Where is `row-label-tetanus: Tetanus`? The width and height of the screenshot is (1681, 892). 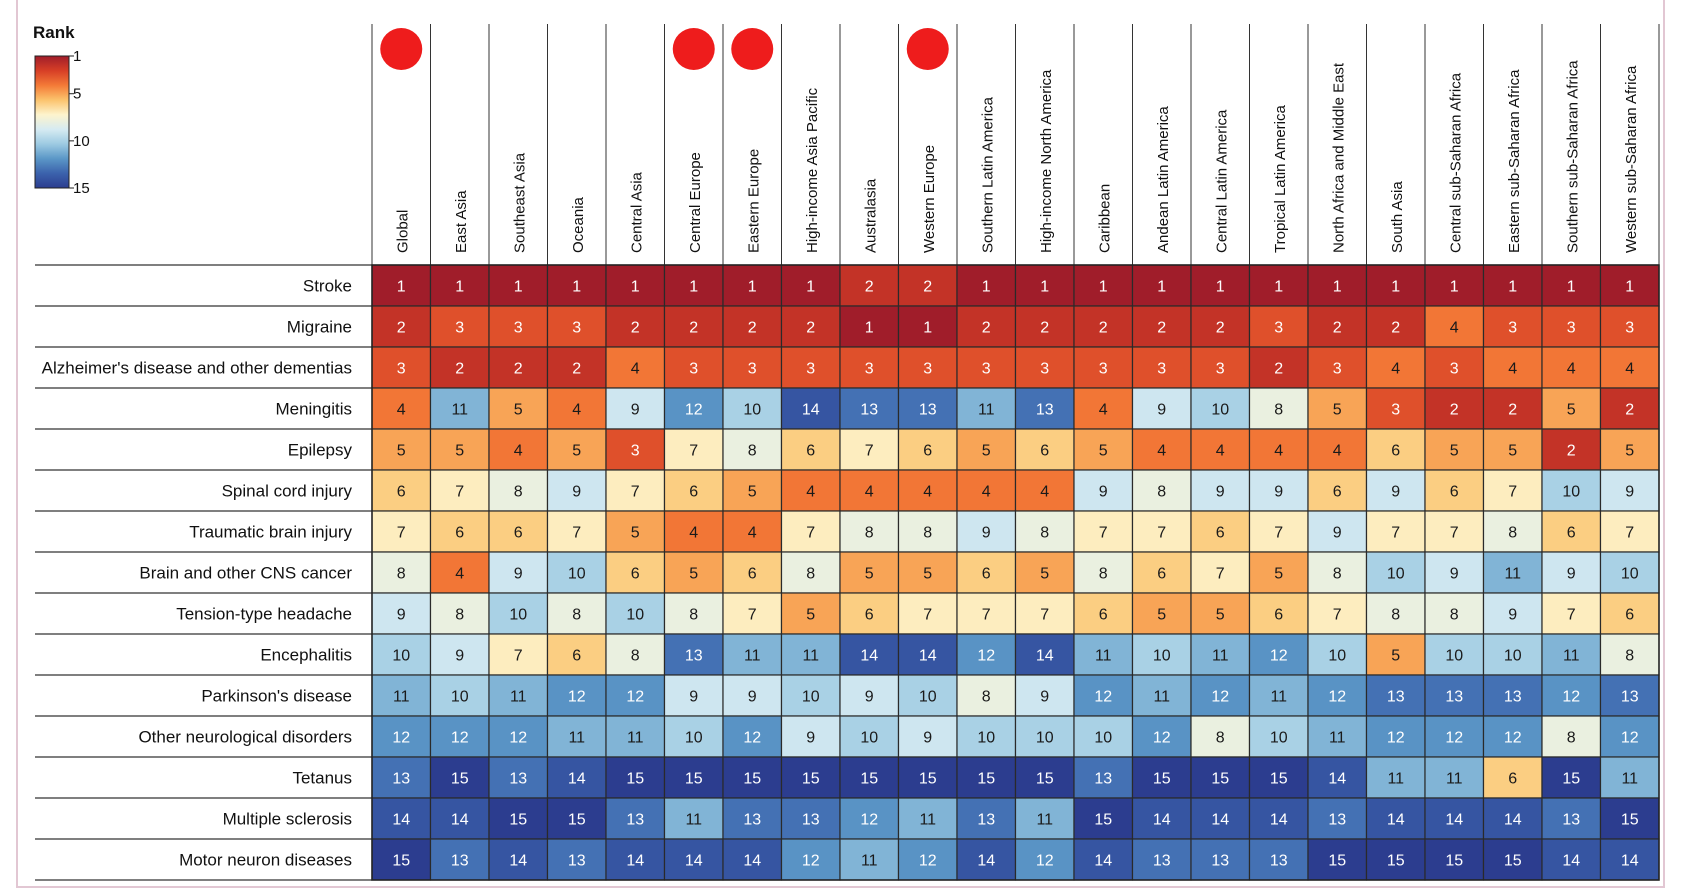
row-label-tetanus: Tetanus is located at coordinates (322, 778).